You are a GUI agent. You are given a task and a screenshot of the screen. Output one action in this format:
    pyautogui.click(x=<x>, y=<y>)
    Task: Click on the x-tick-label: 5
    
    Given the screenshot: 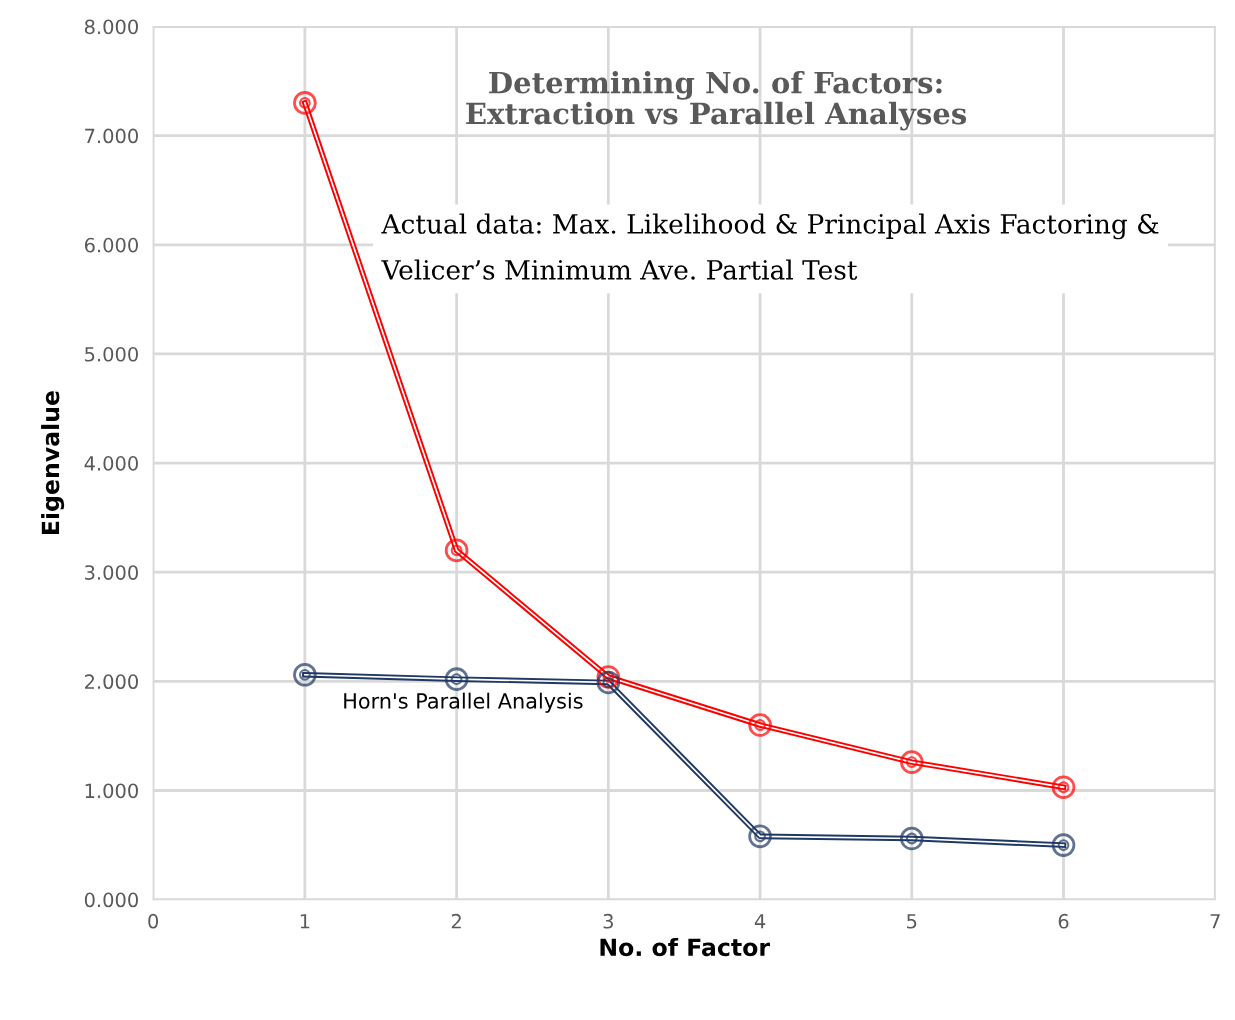 What is the action you would take?
    pyautogui.click(x=912, y=921)
    